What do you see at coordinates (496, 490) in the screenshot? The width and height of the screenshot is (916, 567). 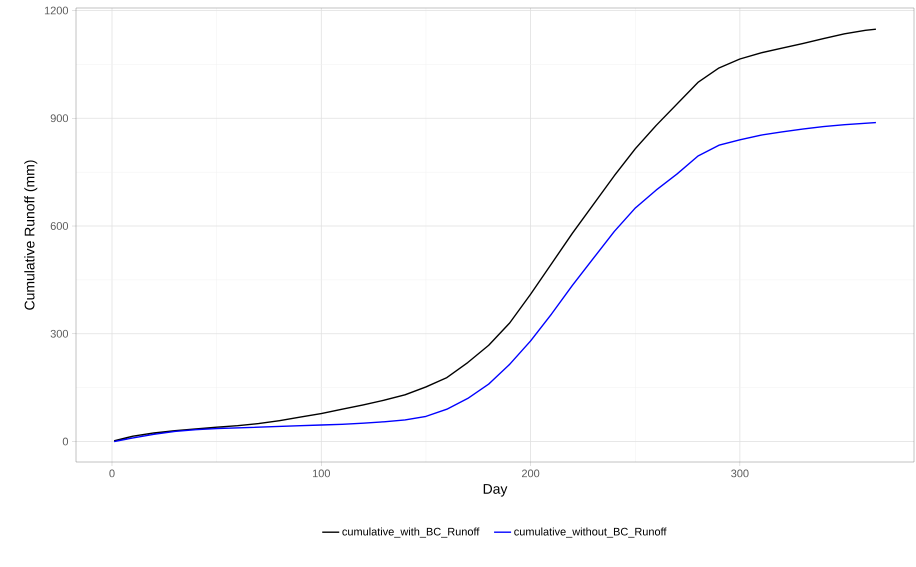 I see `x-axis-title: Day` at bounding box center [496, 490].